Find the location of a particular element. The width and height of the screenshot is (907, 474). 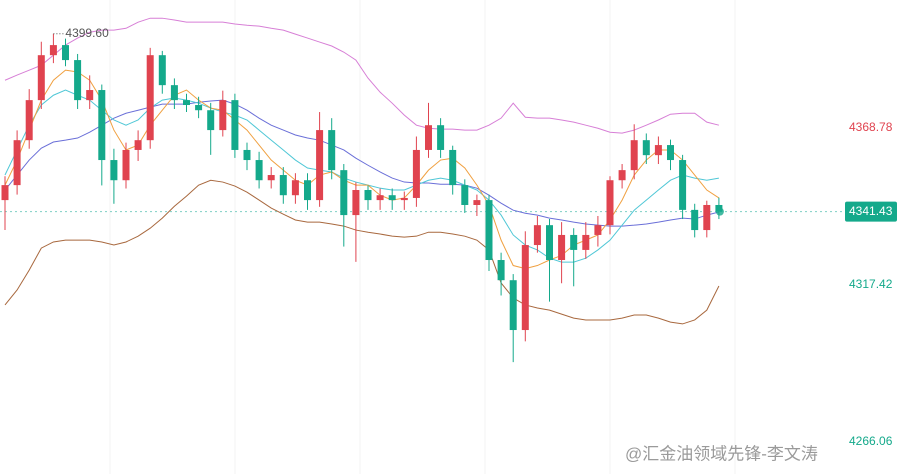

last-price-label: 4341.43 is located at coordinates (871, 211).